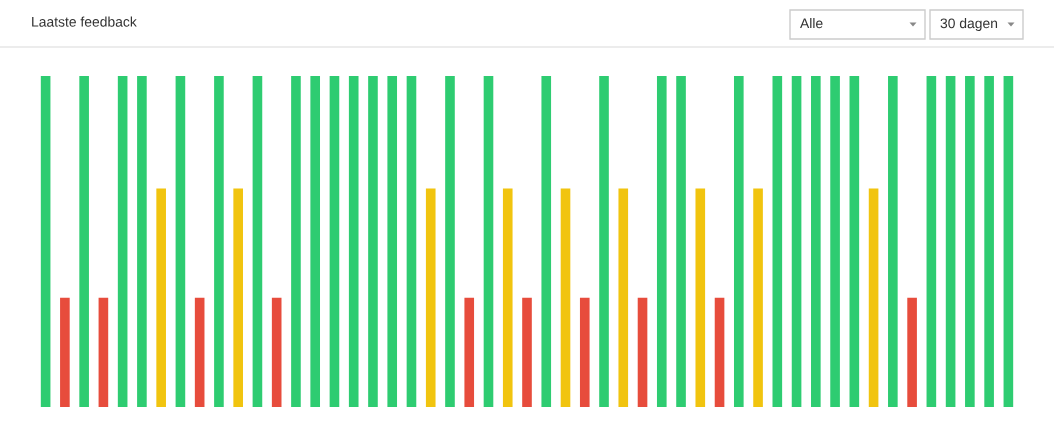 This screenshot has height=441, width=1054. I want to click on text: Alle, so click(811, 23).